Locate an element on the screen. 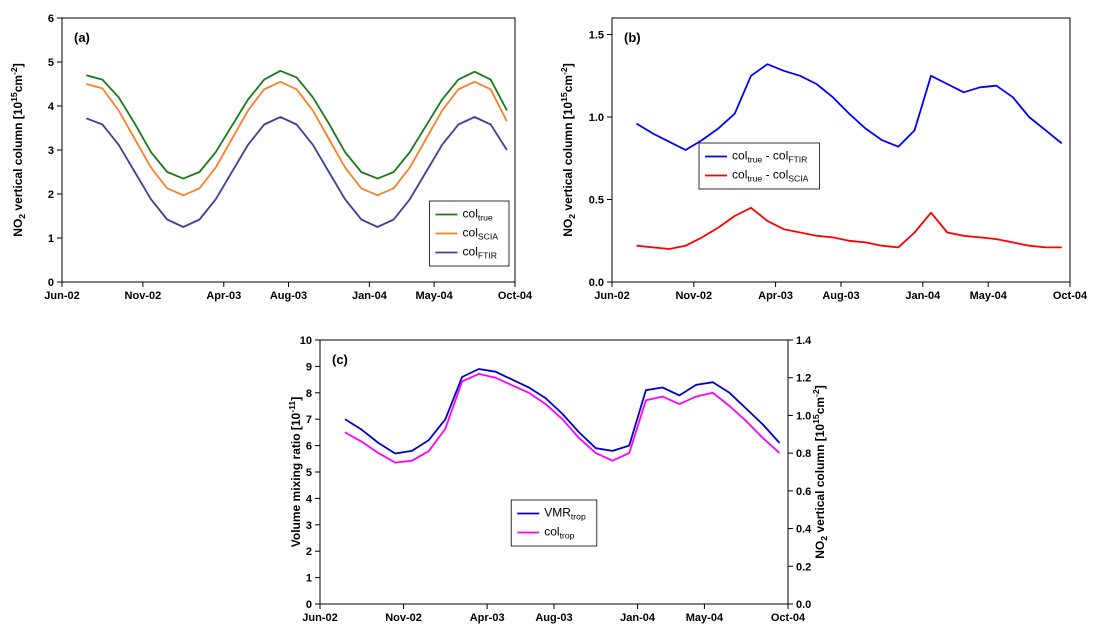 This screenshot has height=632, width=1103. y2-tick-label: 0.8 is located at coordinates (803, 454).